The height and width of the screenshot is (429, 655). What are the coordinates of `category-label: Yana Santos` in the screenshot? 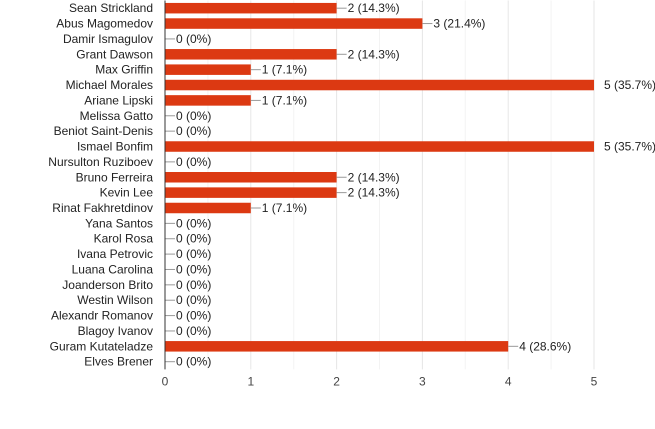 It's located at (119, 223).